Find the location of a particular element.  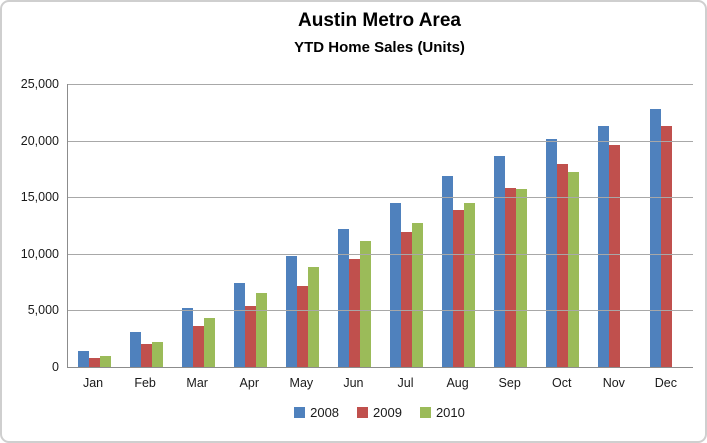

bar-group-nov is located at coordinates (615, 225).